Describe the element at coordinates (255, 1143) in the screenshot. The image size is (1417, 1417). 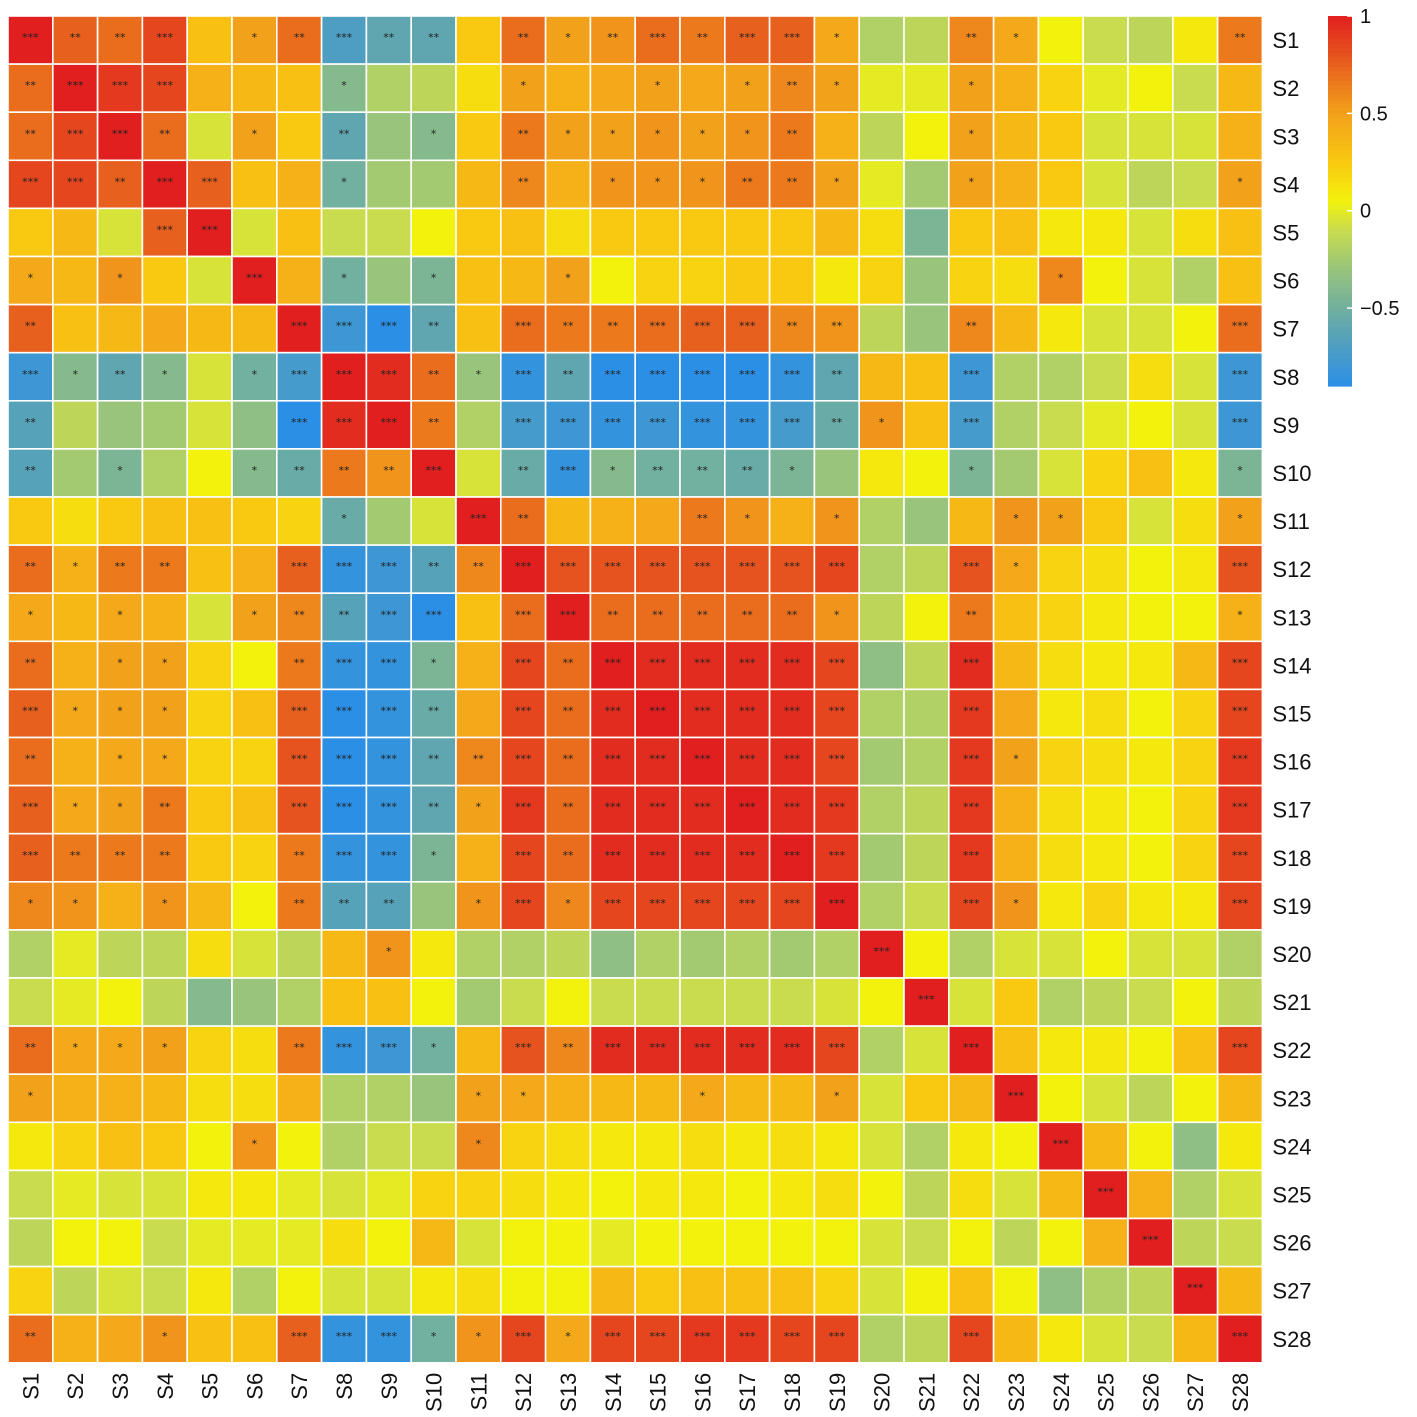
I see `significance-mark-S24-S6: *` at that location.